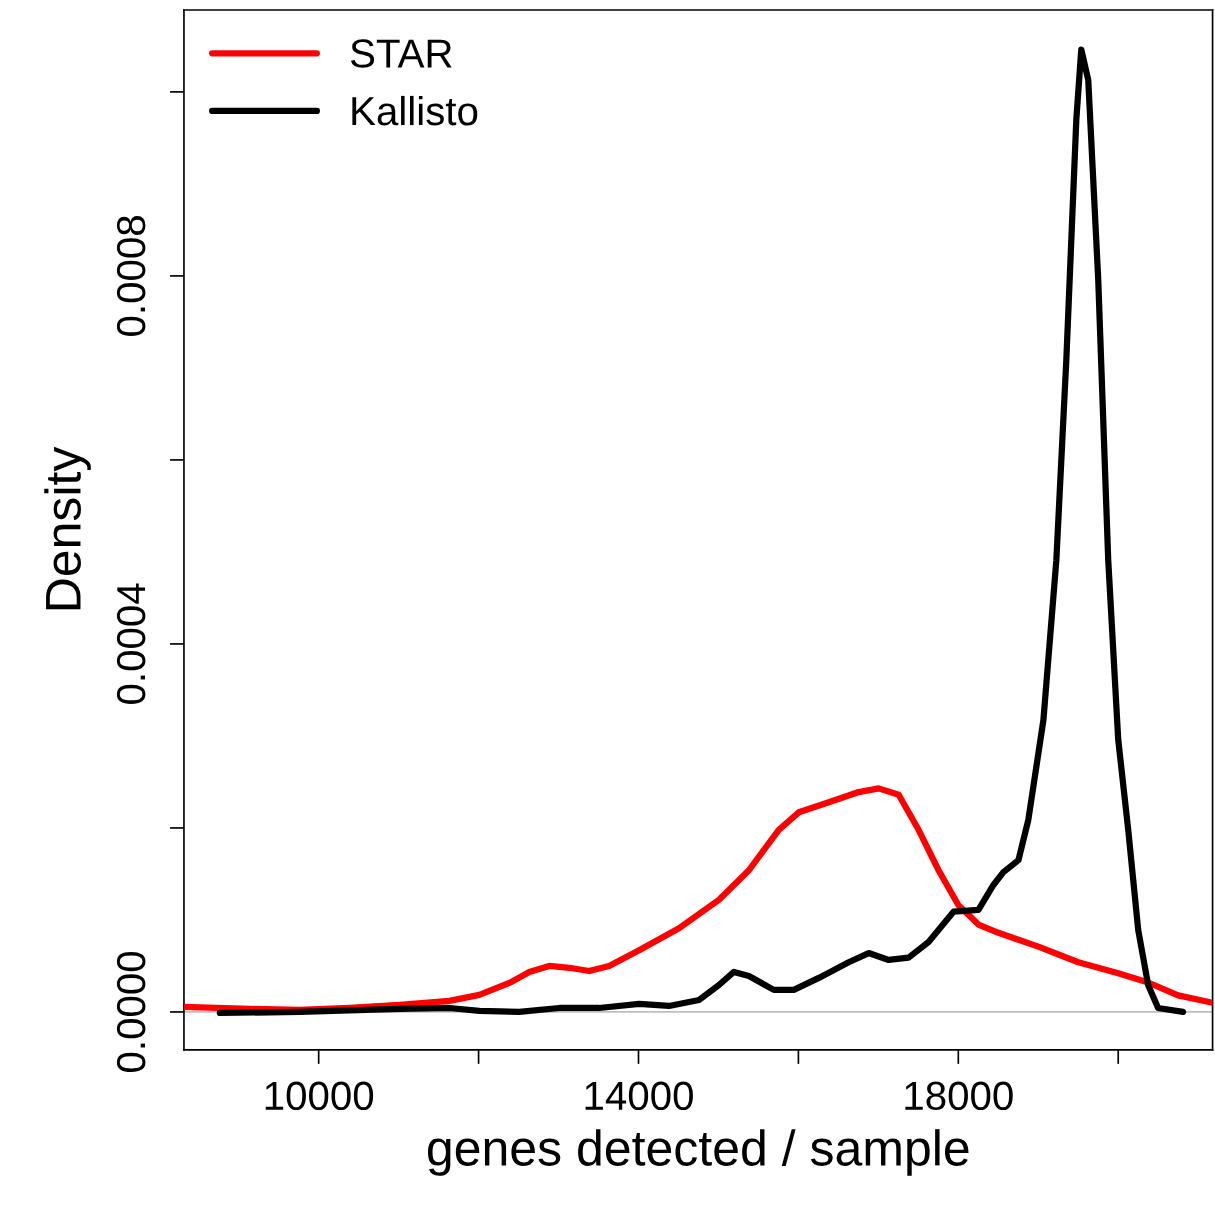 This screenshot has width=1215, height=1206. What do you see at coordinates (959, 1096) in the screenshot?
I see `x-tick-label: 18000` at bounding box center [959, 1096].